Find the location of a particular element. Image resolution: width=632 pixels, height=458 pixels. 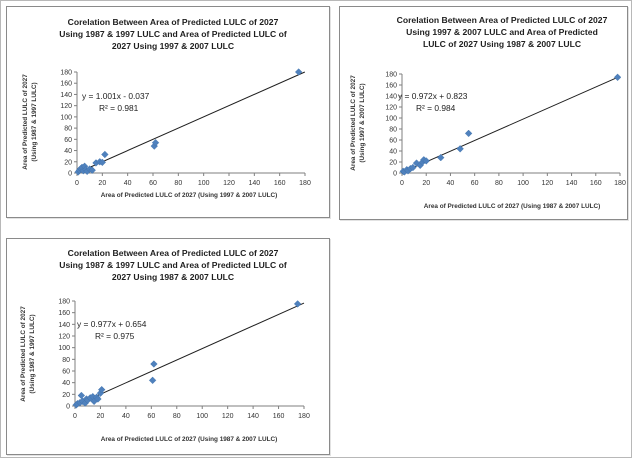

trendline-equation: y = 1.001x - 0.037 is located at coordinates (116, 96).